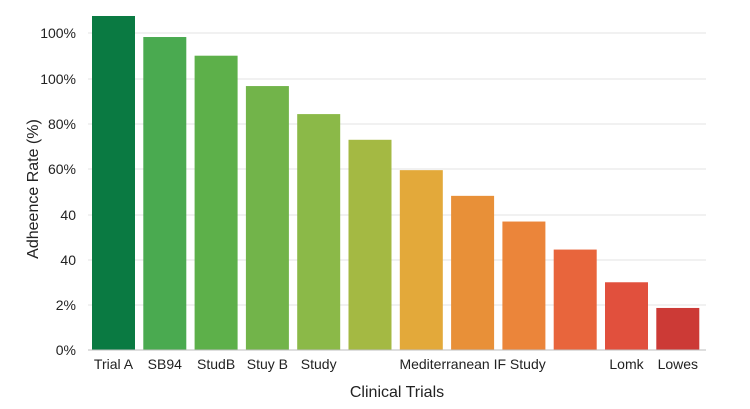 The height and width of the screenshot is (409, 750). I want to click on x-axis-title: Clinical Trials, so click(397, 392).